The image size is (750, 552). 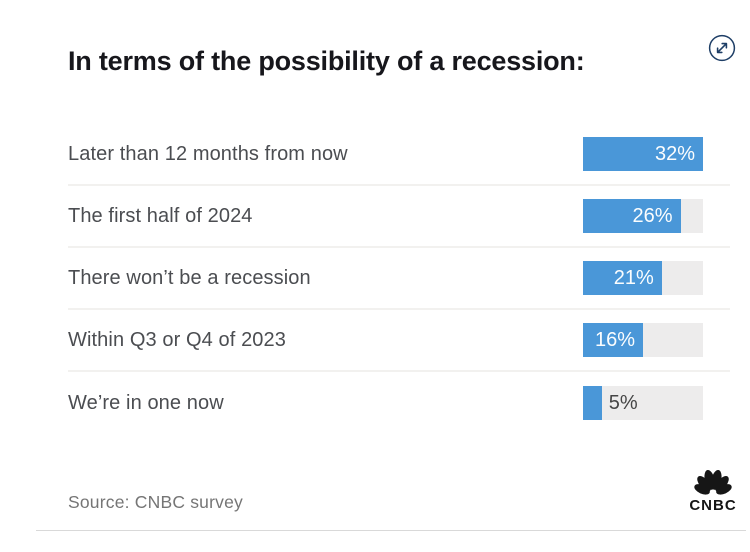 I want to click on bar-value-label: 5%, so click(x=623, y=402).